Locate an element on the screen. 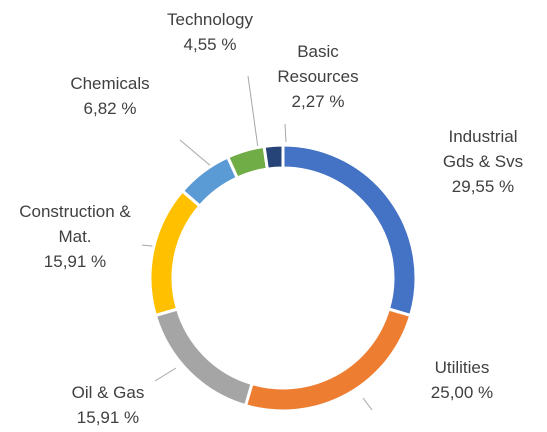  data-label: Industrial Gds & Svs 29,55 % is located at coordinates (483, 161).